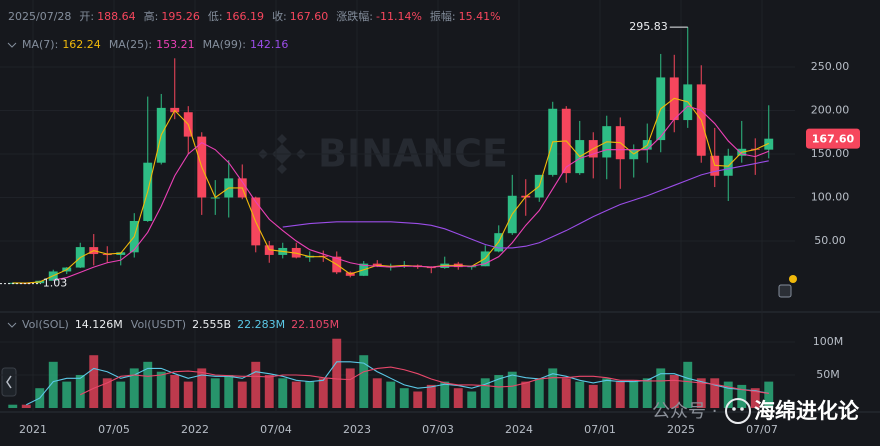  I want to click on header-value: 166.19, so click(245, 16).